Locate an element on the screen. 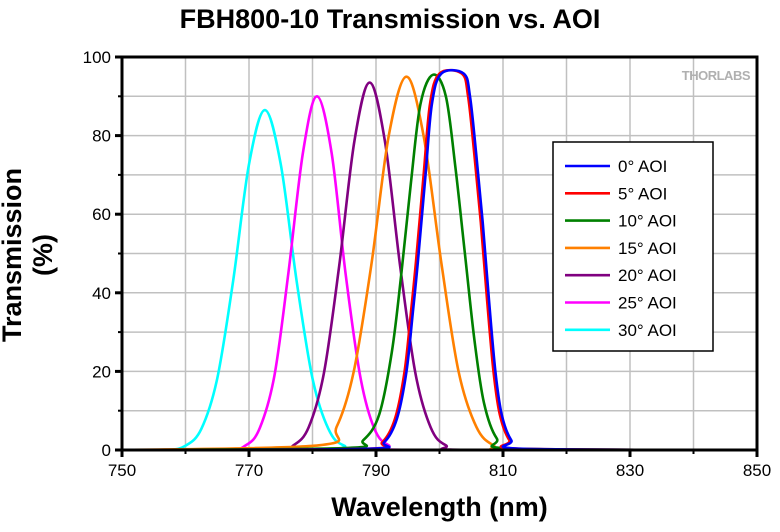 The width and height of the screenshot is (780, 532). y-tick-label: 20 is located at coordinates (101, 371).